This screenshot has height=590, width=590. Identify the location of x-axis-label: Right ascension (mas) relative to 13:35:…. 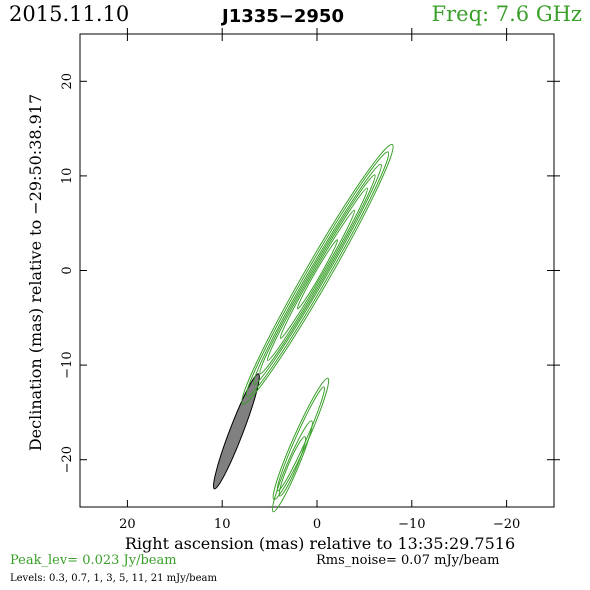
(320, 543).